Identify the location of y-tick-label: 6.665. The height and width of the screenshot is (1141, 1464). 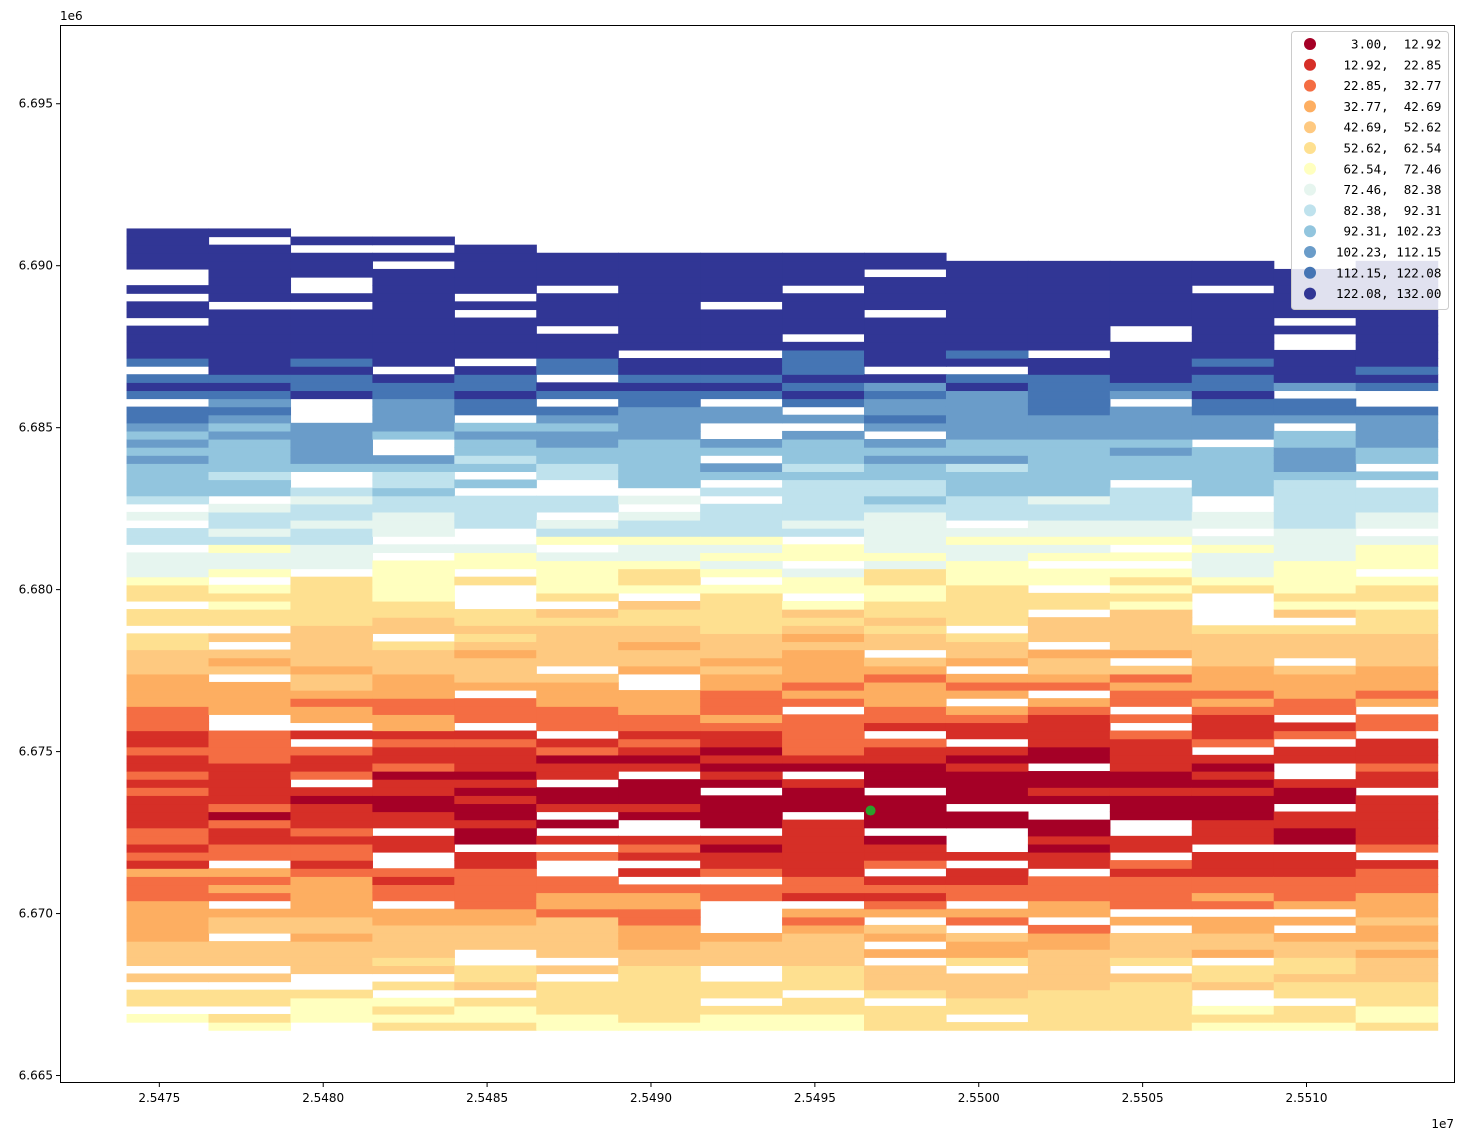
(36, 1076).